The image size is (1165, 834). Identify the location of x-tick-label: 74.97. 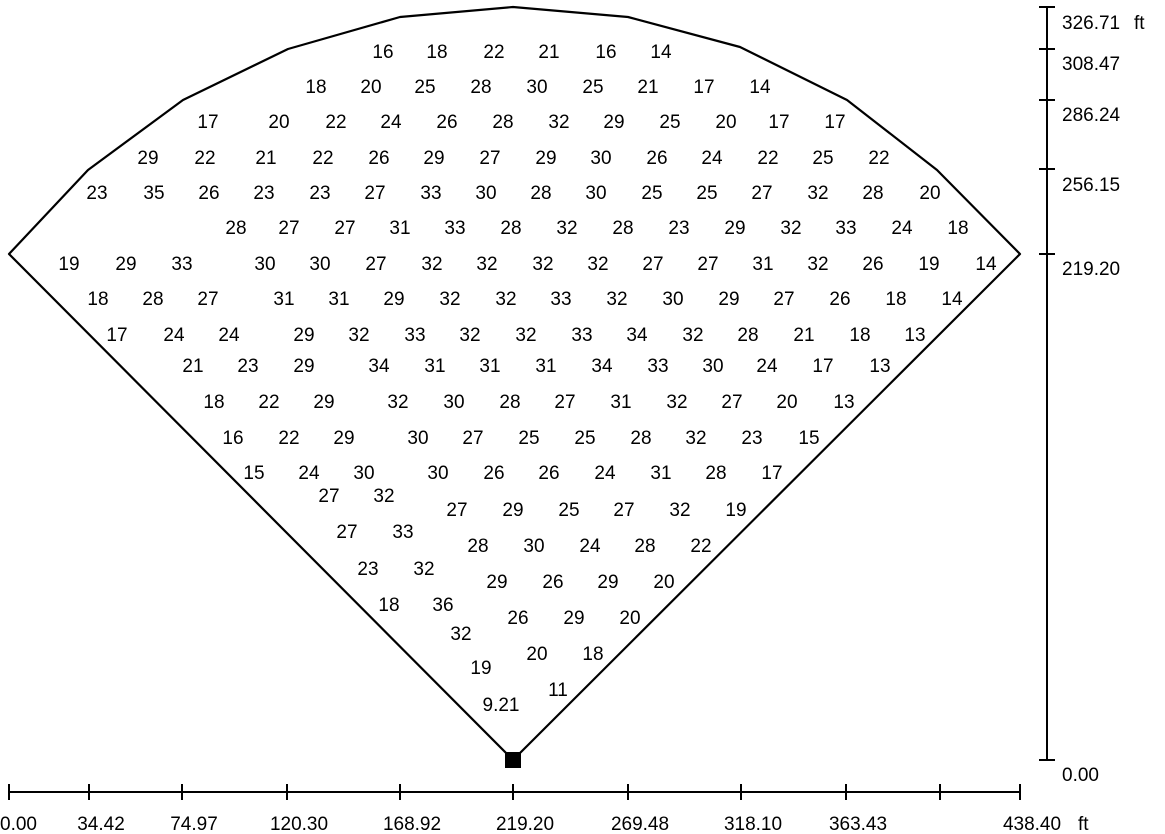
(194, 824).